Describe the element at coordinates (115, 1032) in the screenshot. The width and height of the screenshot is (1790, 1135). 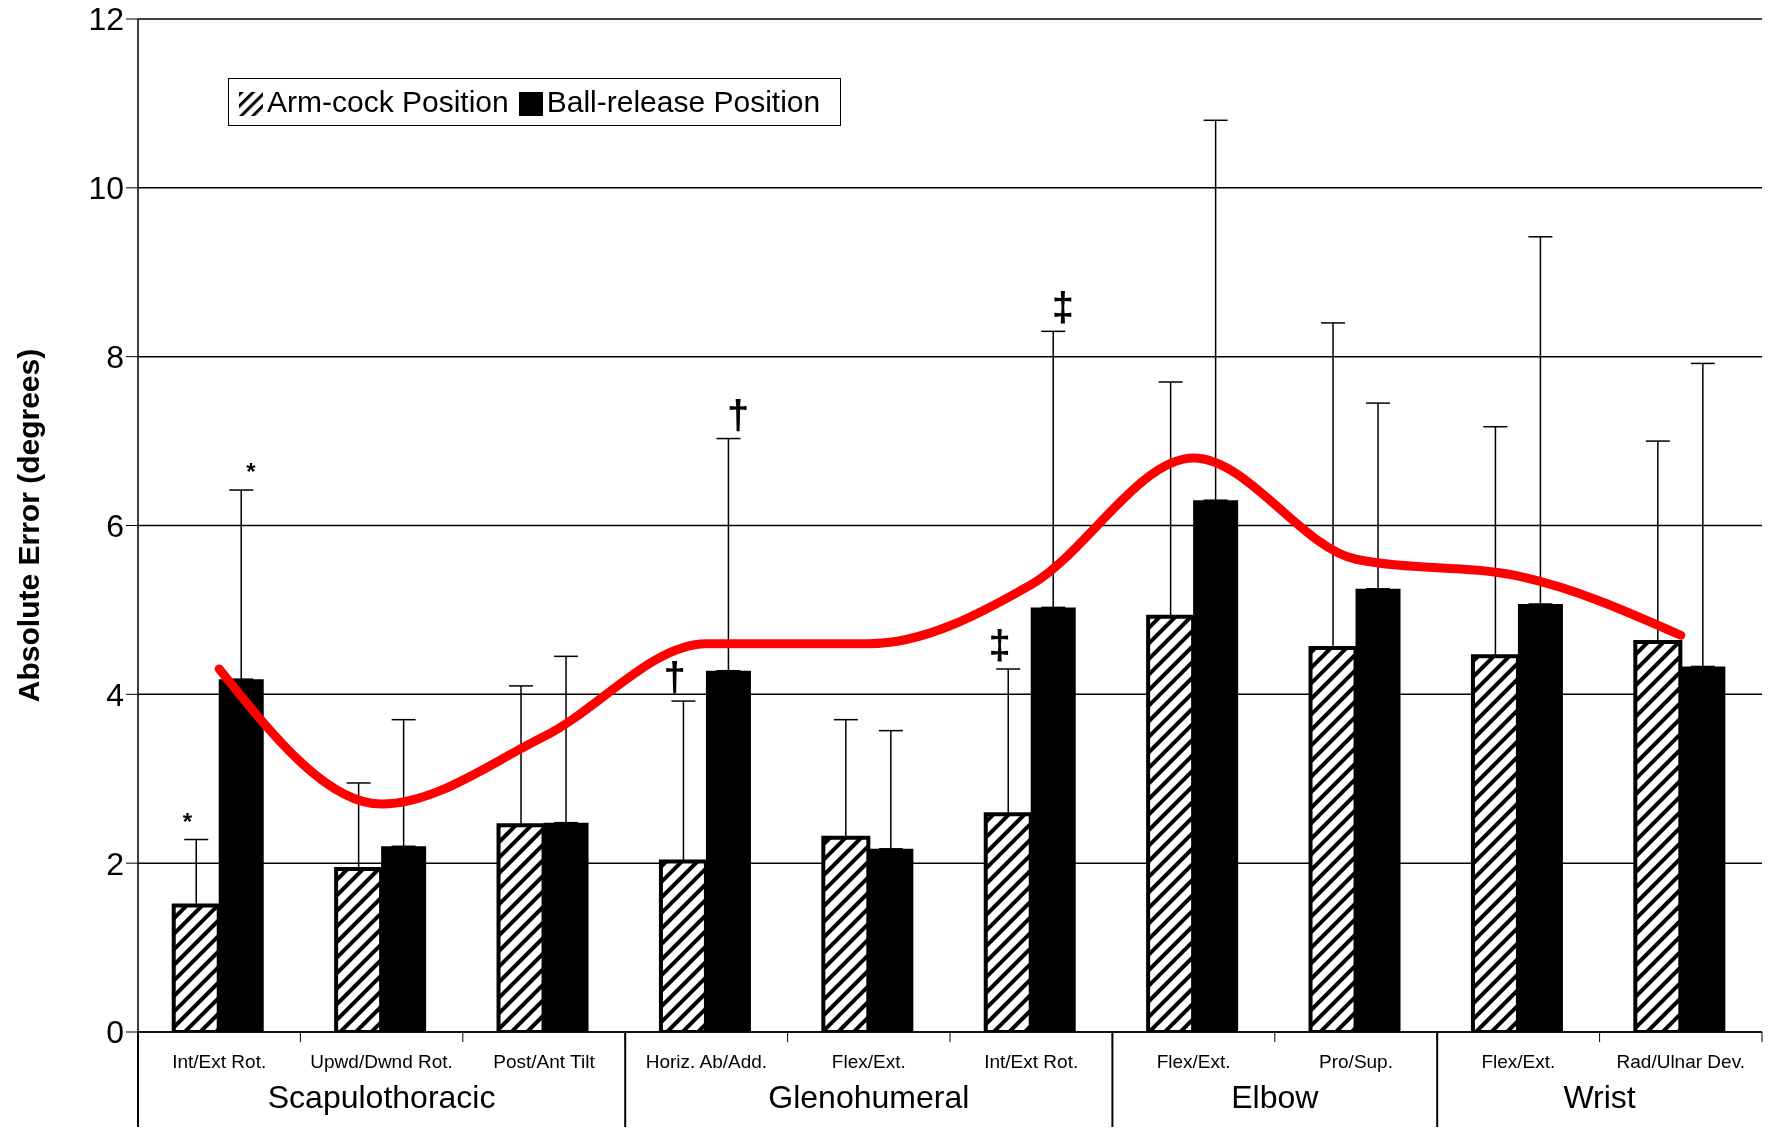
I see `y-tick-label: 0` at that location.